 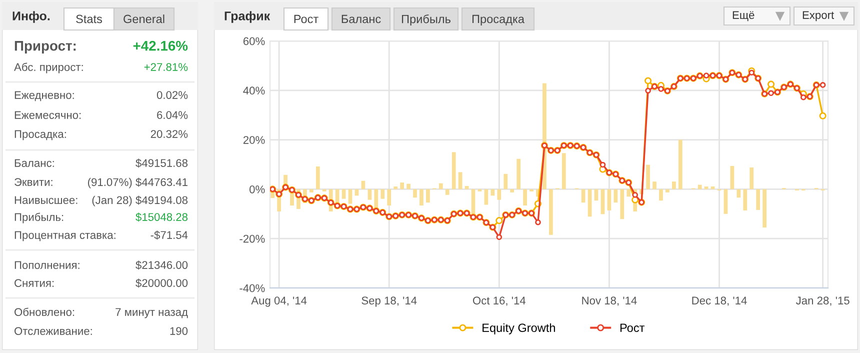 I want to click on text: Export, so click(x=818, y=16).